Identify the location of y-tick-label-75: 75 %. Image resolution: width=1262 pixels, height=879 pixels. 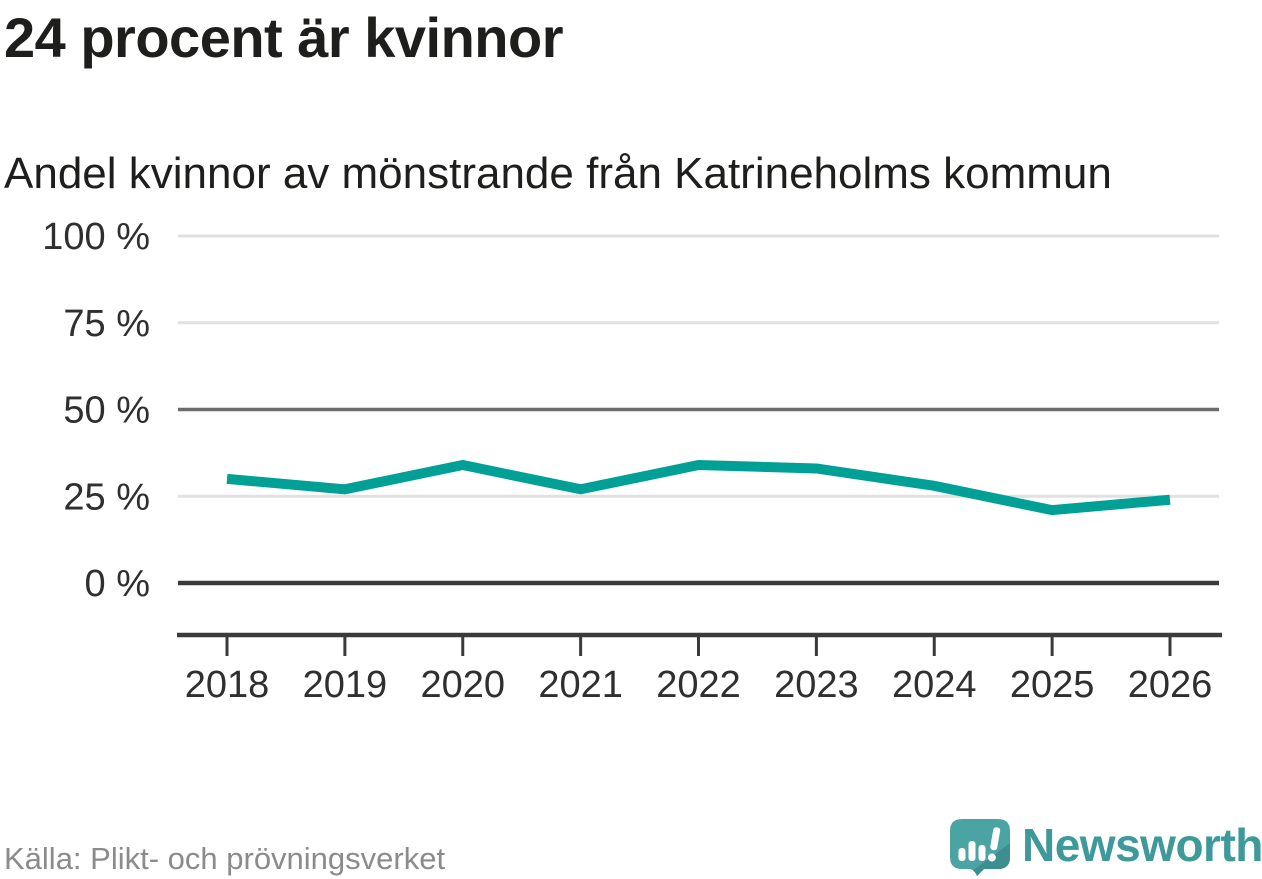
(106, 324).